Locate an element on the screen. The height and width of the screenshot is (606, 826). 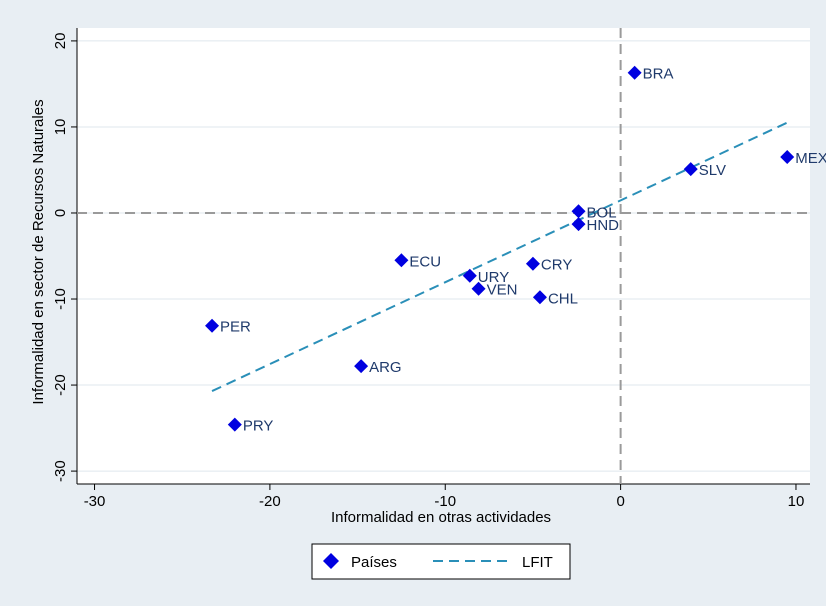
data-point-cry is located at coordinates (532, 263).